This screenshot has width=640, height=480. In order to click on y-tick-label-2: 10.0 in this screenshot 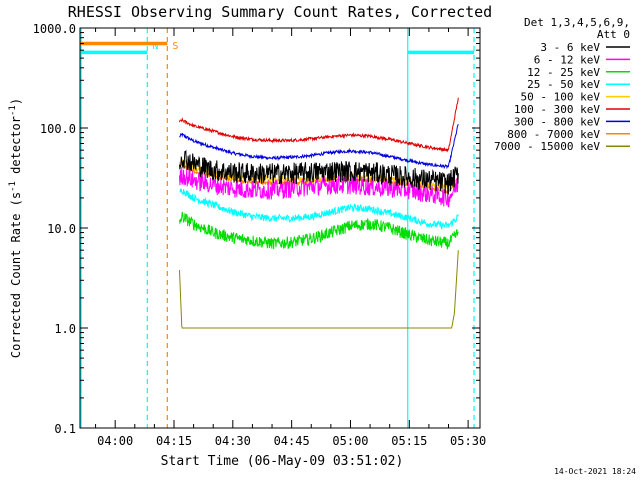, I will do `click(61, 229)`.